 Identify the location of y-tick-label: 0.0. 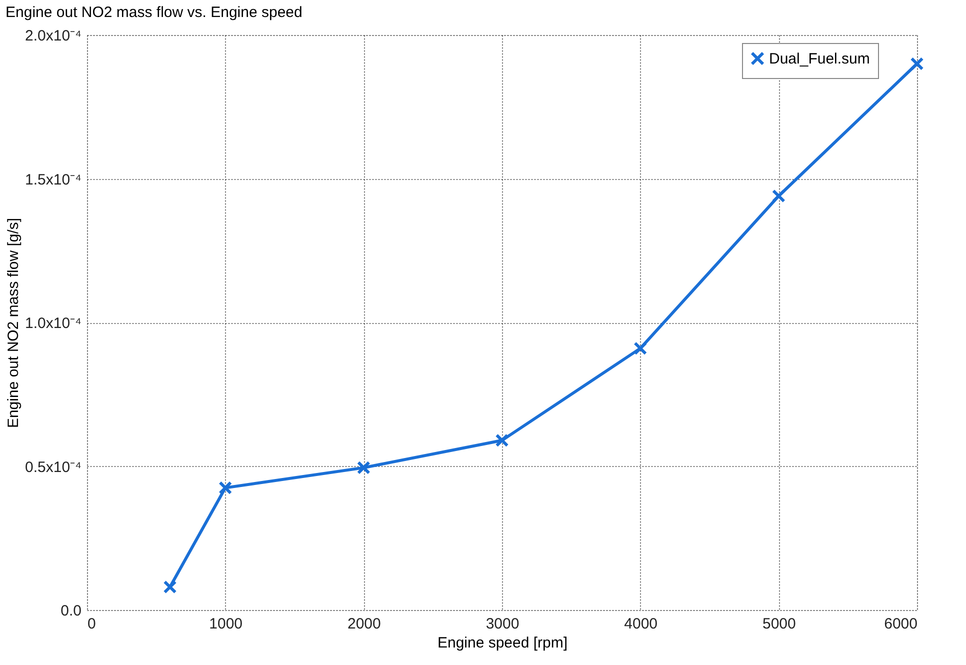
(71, 611).